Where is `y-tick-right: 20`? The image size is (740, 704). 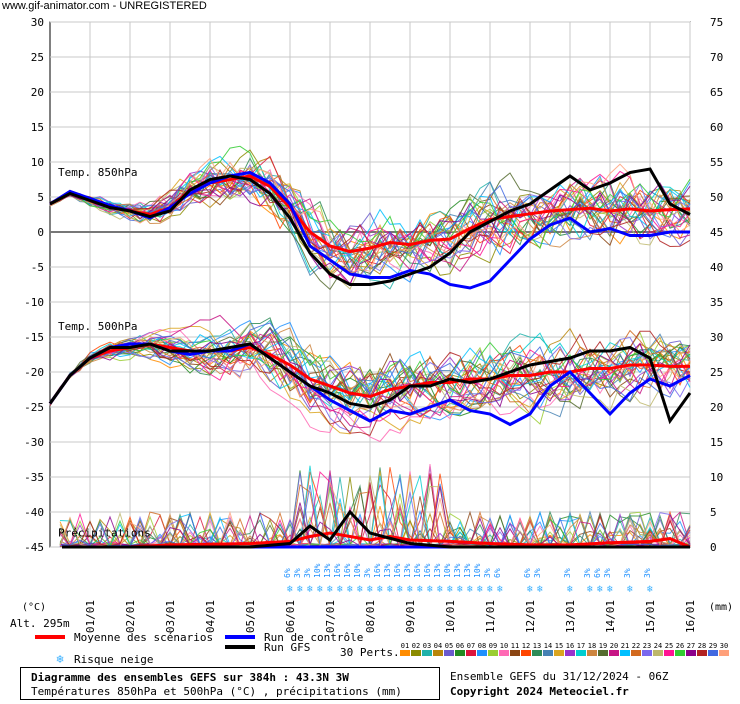 y-tick-right: 20 is located at coordinates (716, 407).